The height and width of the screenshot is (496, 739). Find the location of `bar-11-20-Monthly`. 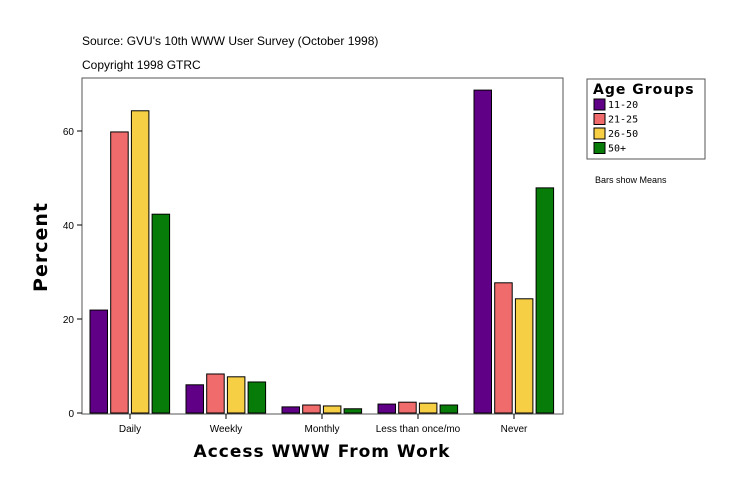

bar-11-20-Monthly is located at coordinates (290, 410).